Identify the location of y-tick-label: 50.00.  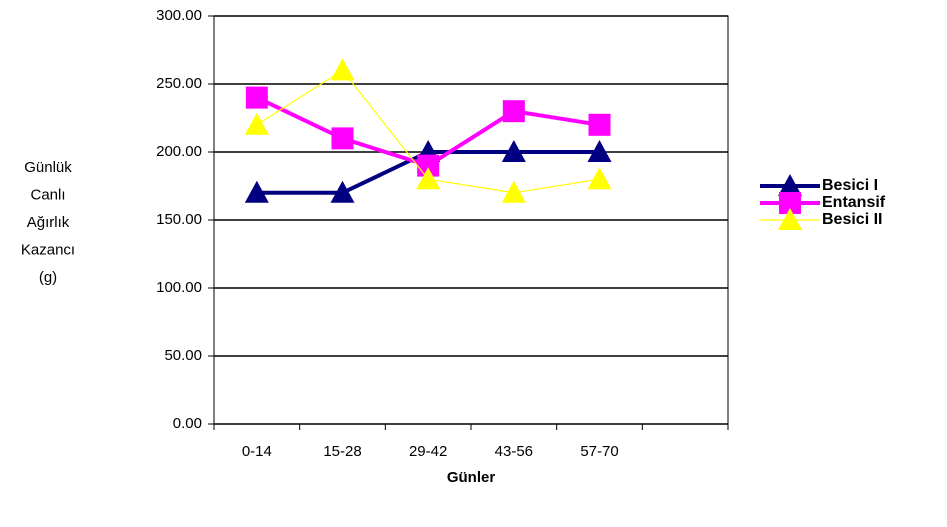
(183, 355).